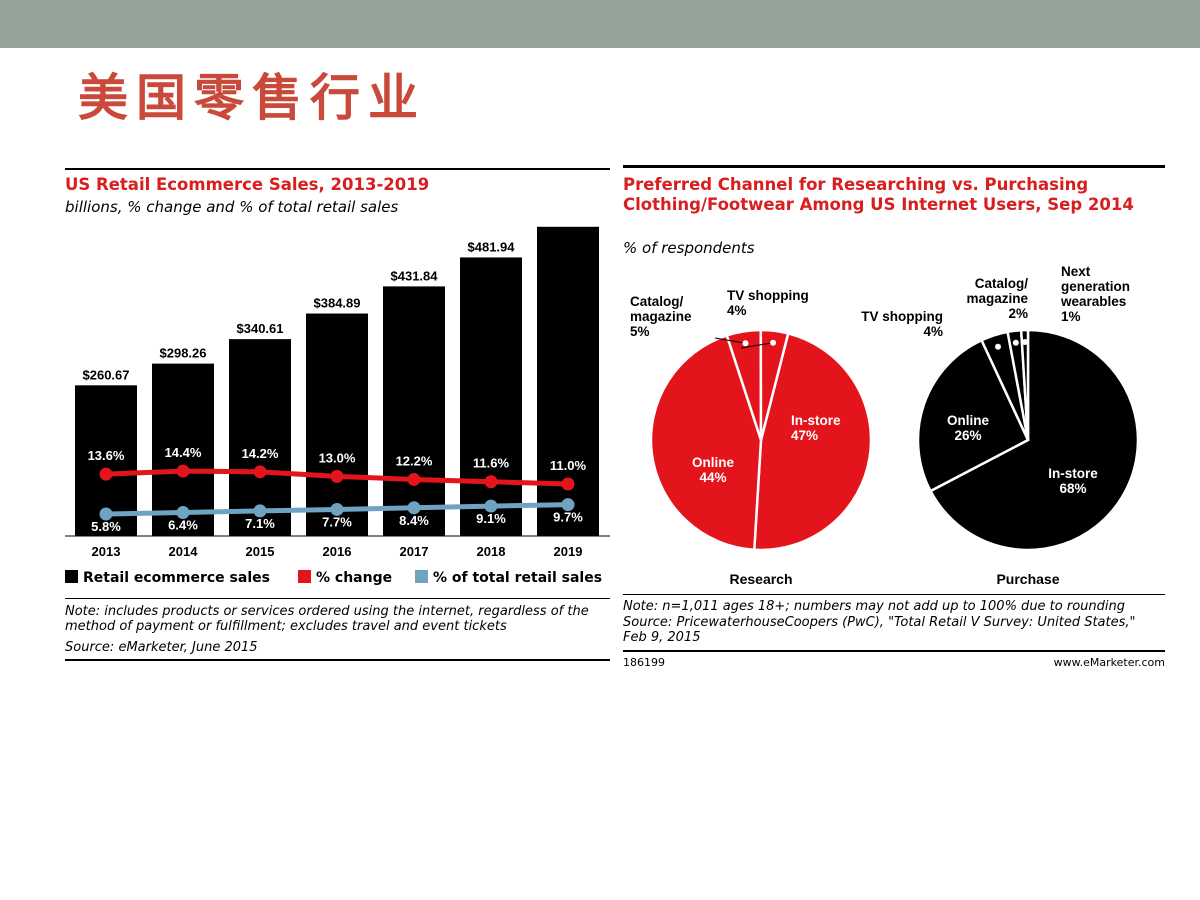  I want to click on pie-label: Catalog/magazine 2%, so click(997, 298).